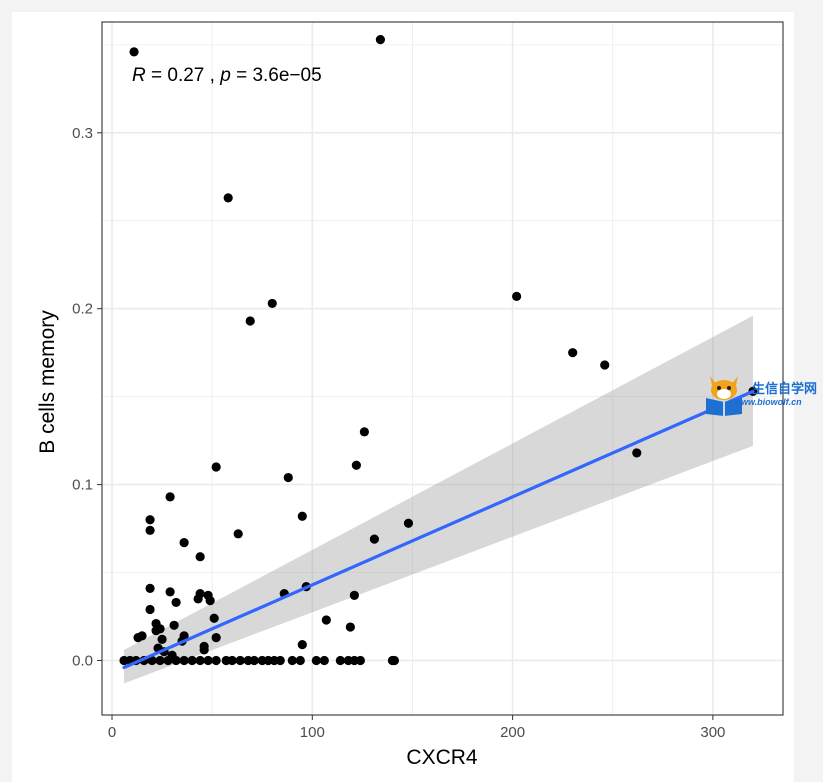  Describe the element at coordinates (276, 75) in the screenshot. I see `p-value: = 3.6e−05` at that location.